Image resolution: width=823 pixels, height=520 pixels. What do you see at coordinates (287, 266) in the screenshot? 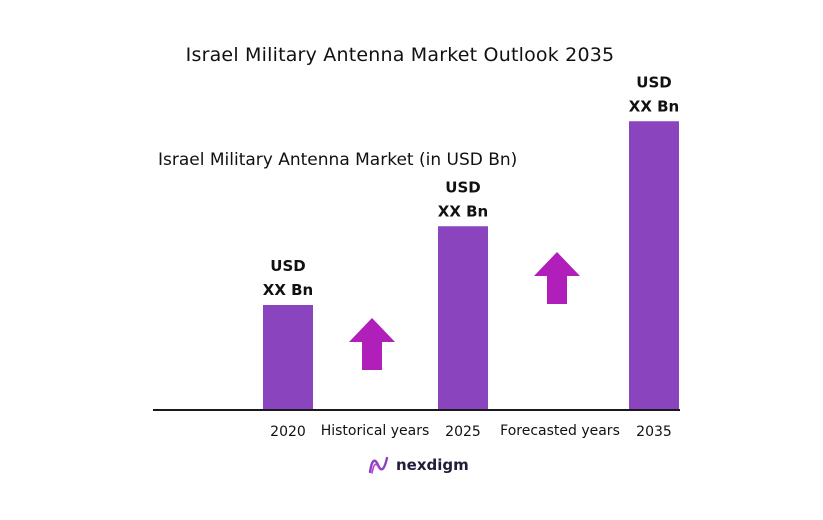
I see `data-label-2020-0: USD` at bounding box center [287, 266].